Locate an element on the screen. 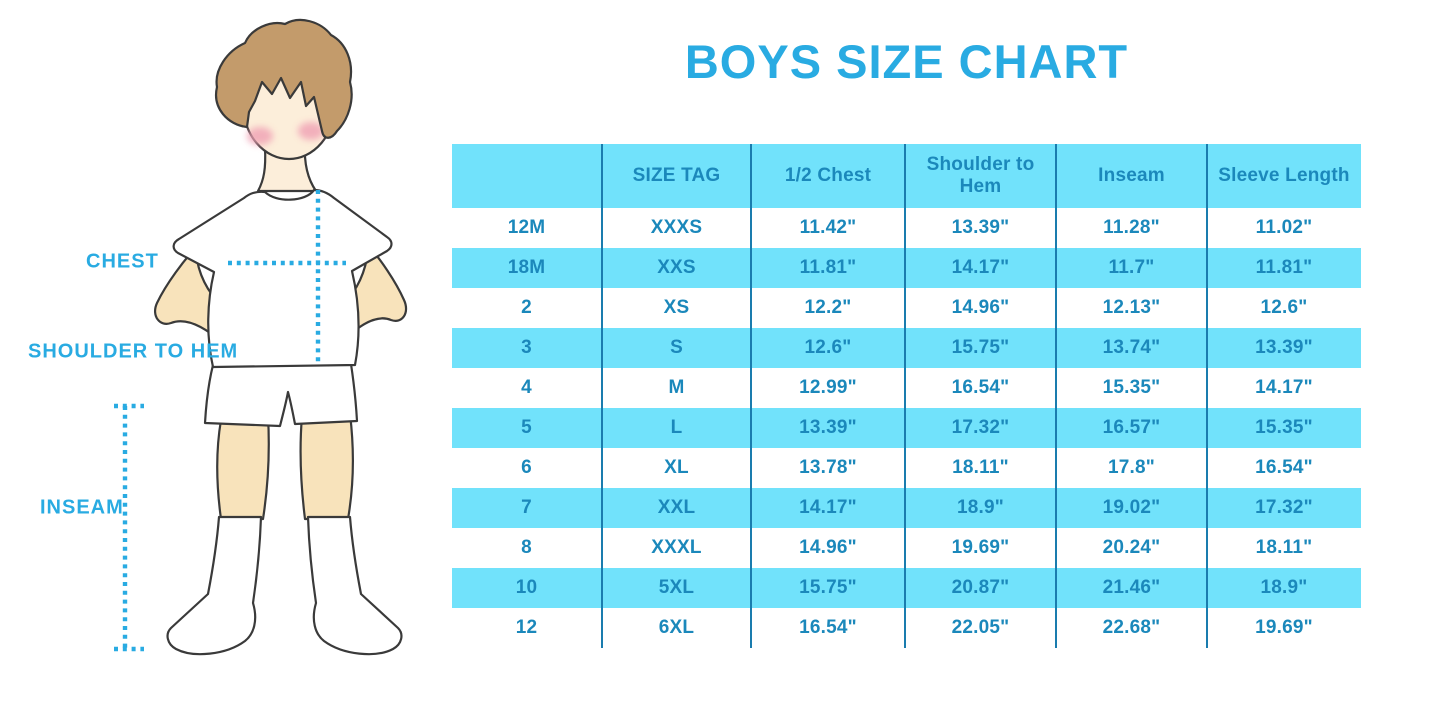 The width and height of the screenshot is (1445, 723). boy-hair is located at coordinates (283, 78).